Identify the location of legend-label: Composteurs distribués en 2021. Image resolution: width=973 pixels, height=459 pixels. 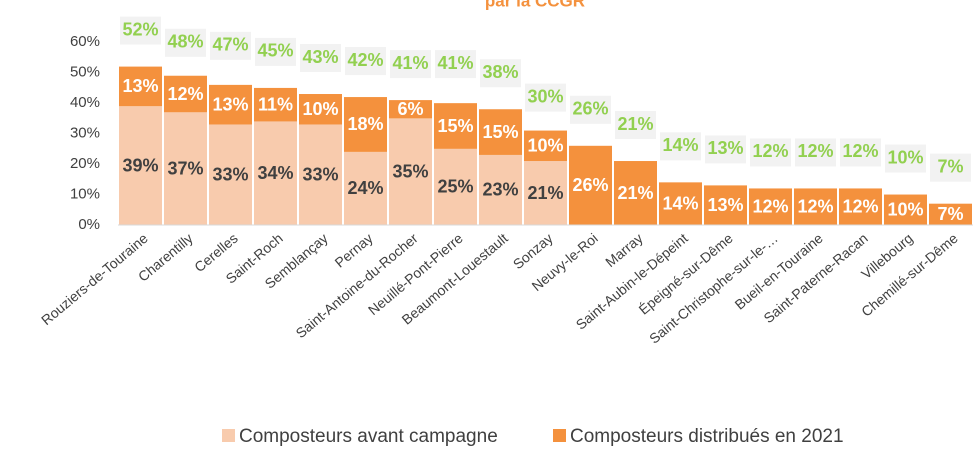
(707, 436).